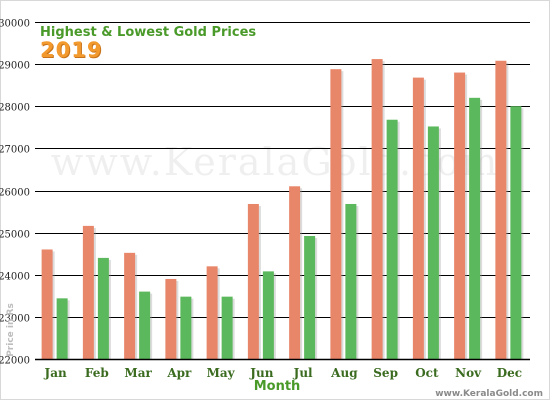 The image size is (550, 400). Describe the element at coordinates (15, 277) in the screenshot. I see `y-tick-label: 24000` at that location.